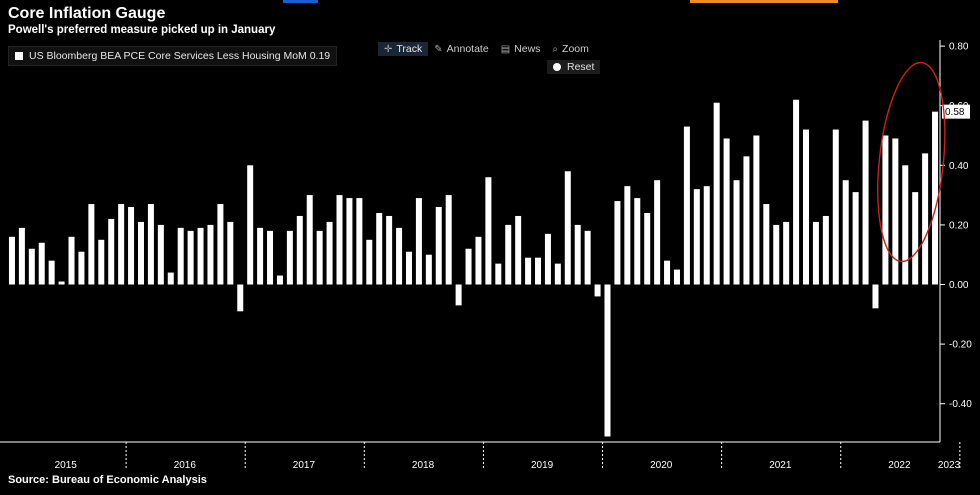 The height and width of the screenshot is (495, 980). Describe the element at coordinates (764, 1) in the screenshot. I see `accent-bar-orange` at that location.